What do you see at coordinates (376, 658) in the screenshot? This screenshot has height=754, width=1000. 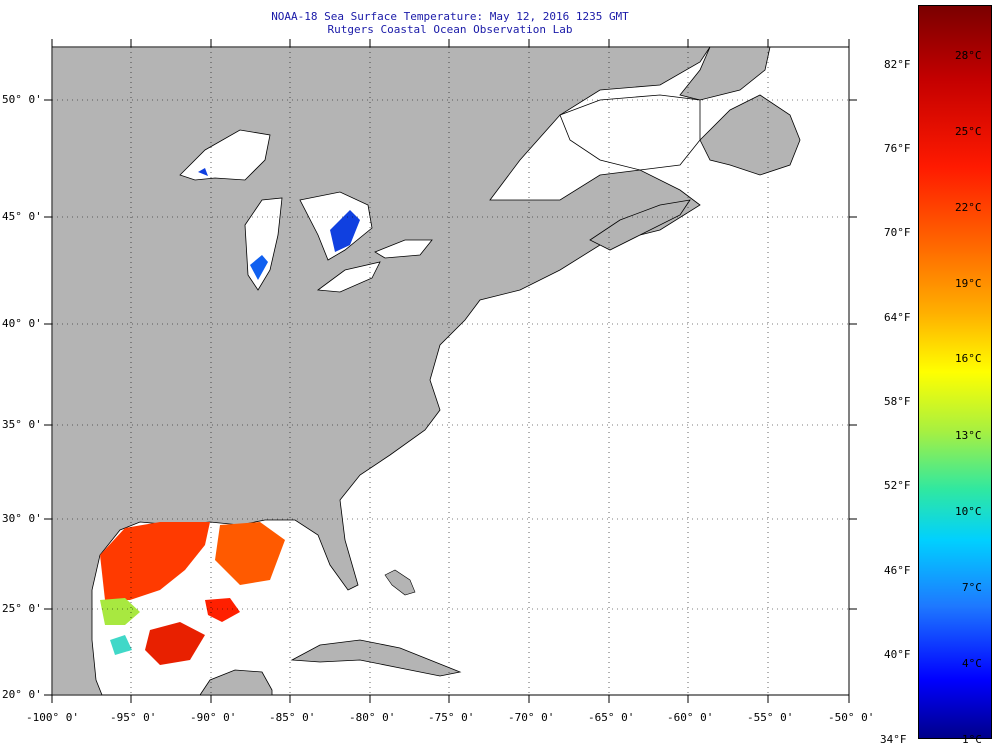 I see `land-cuba` at bounding box center [376, 658].